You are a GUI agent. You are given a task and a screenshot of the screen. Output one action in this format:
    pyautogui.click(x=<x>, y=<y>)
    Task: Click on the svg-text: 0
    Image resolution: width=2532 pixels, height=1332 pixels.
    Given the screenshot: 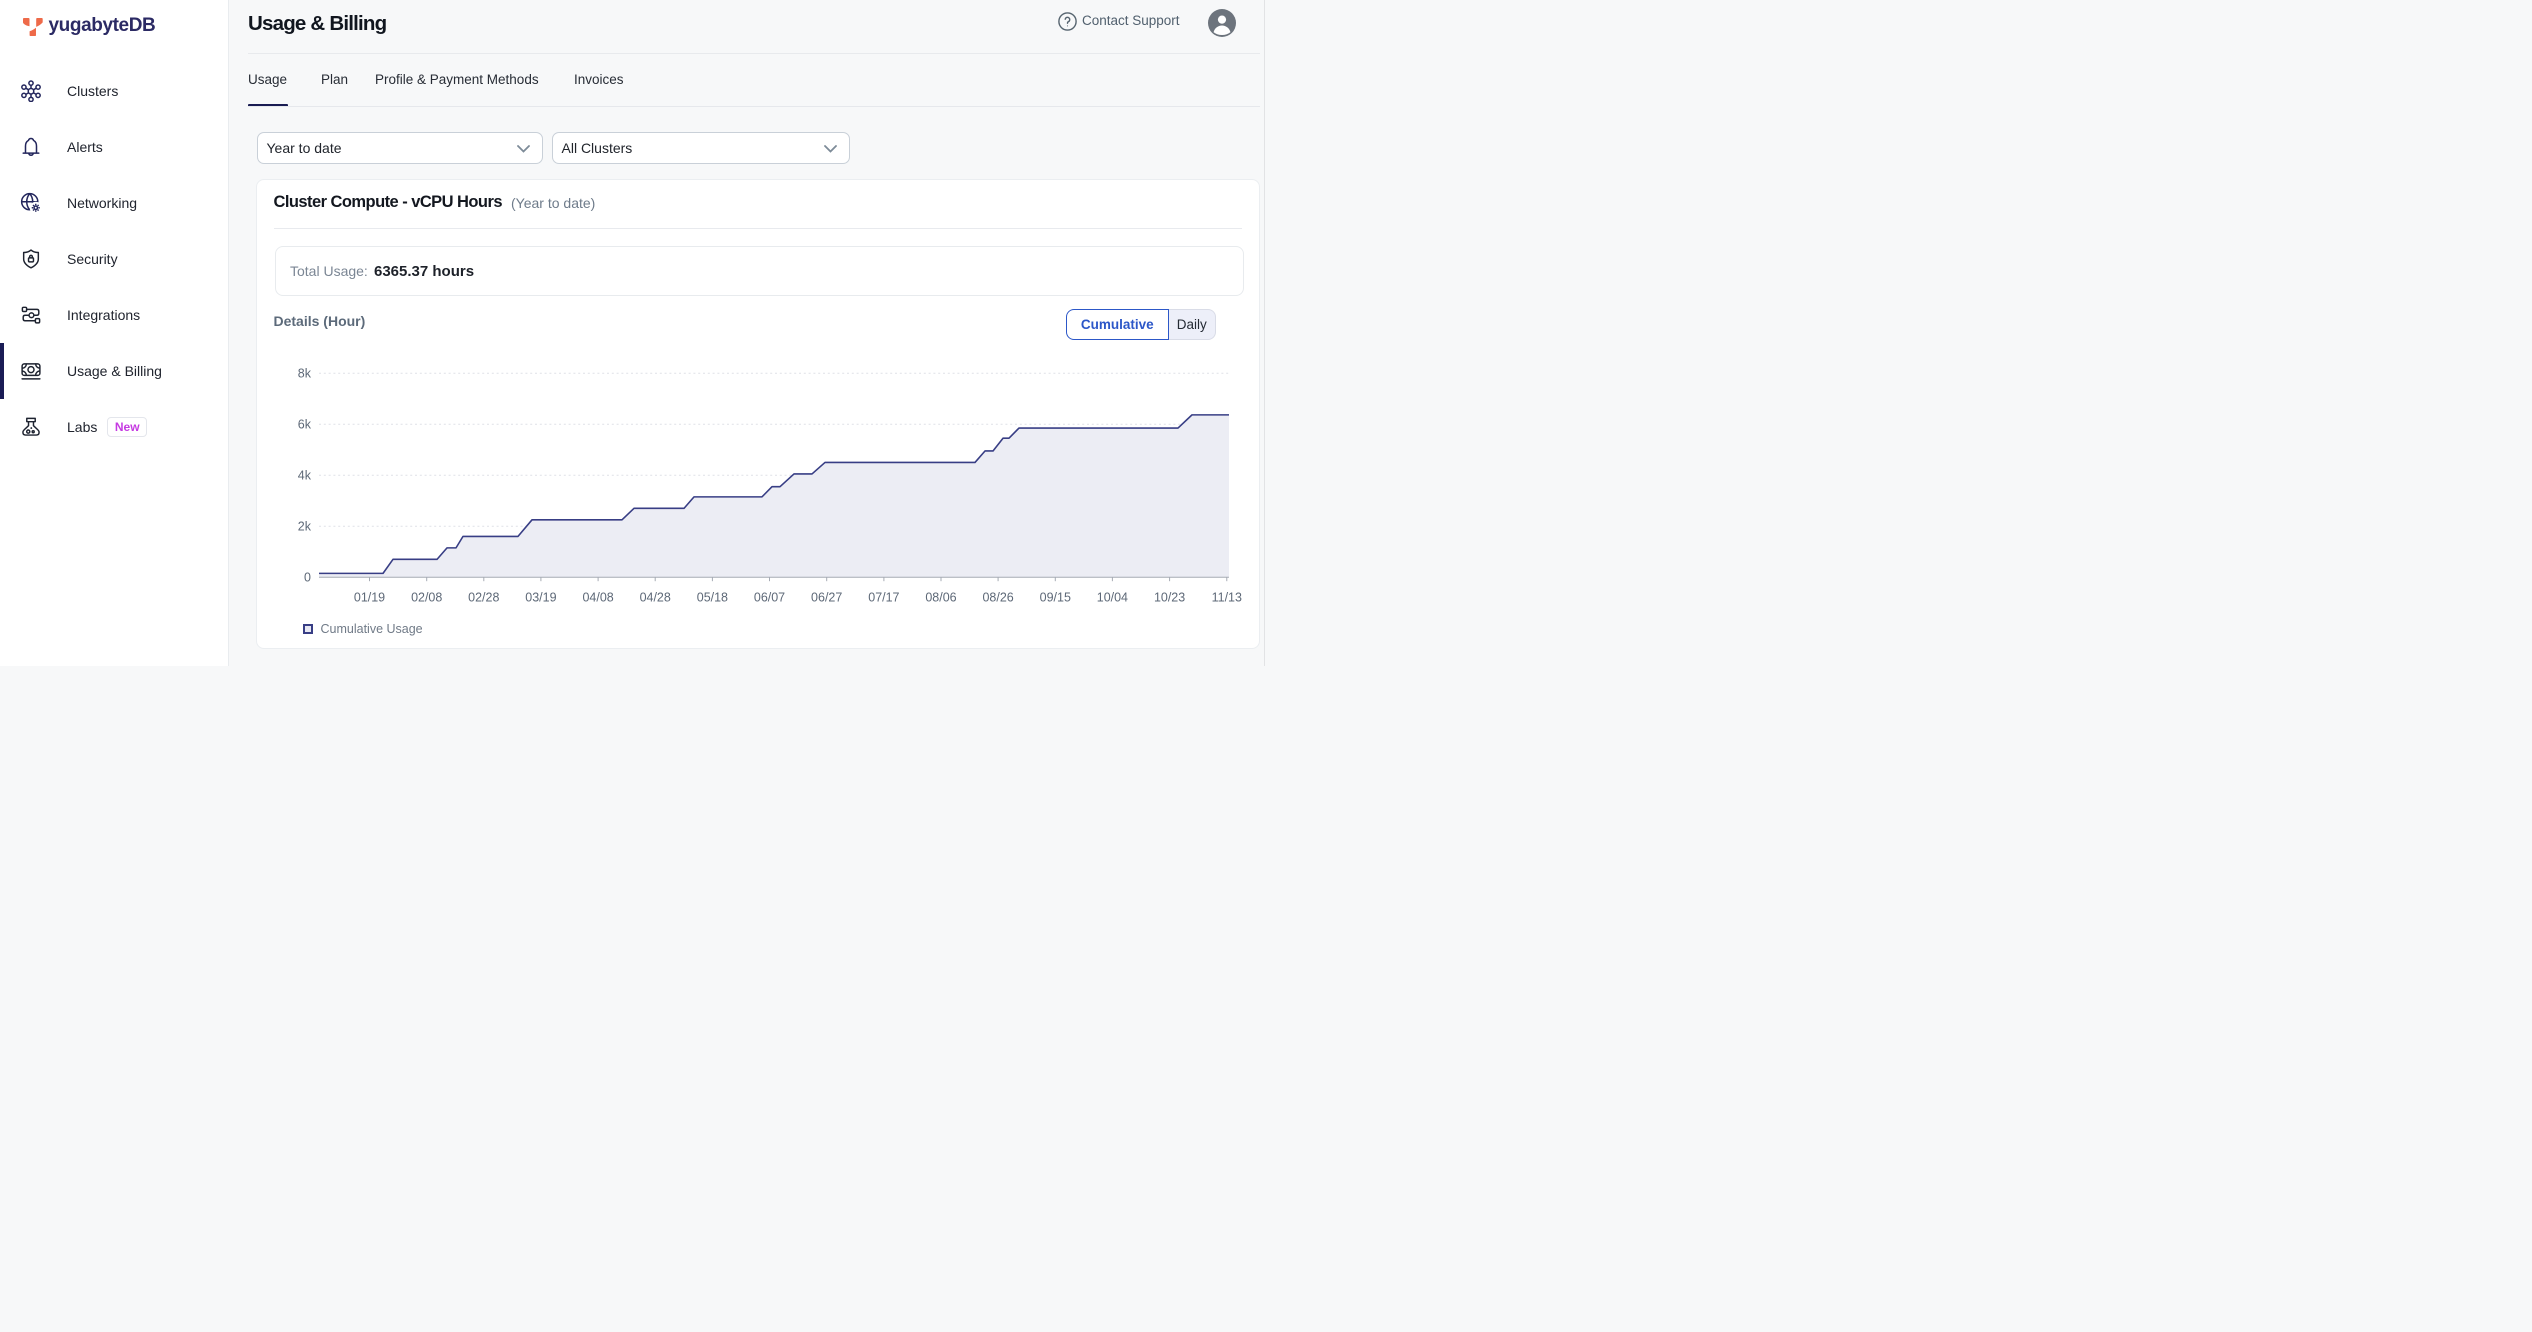 What is the action you would take?
    pyautogui.click(x=307, y=578)
    